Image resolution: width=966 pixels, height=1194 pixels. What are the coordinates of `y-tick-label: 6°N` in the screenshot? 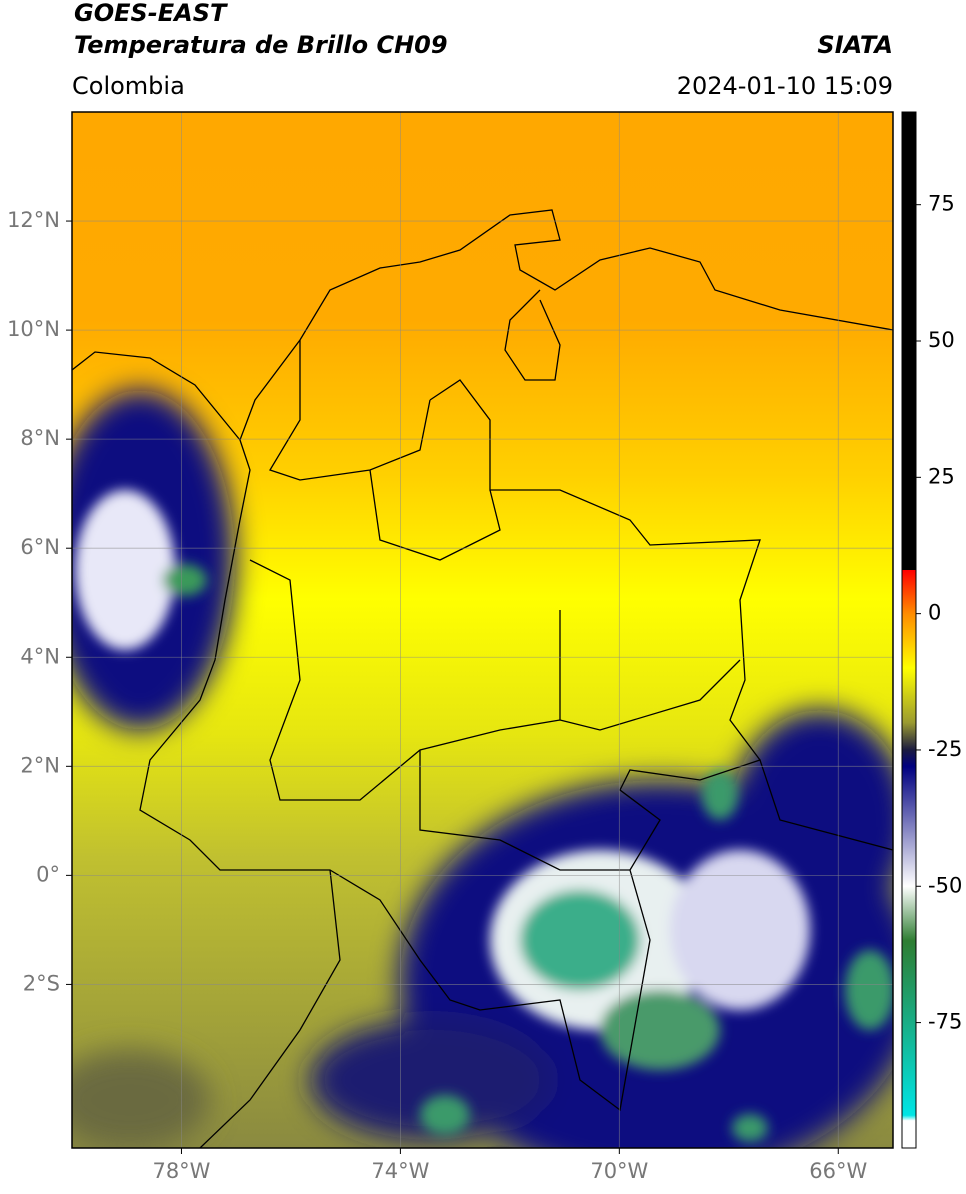 It's located at (40, 547).